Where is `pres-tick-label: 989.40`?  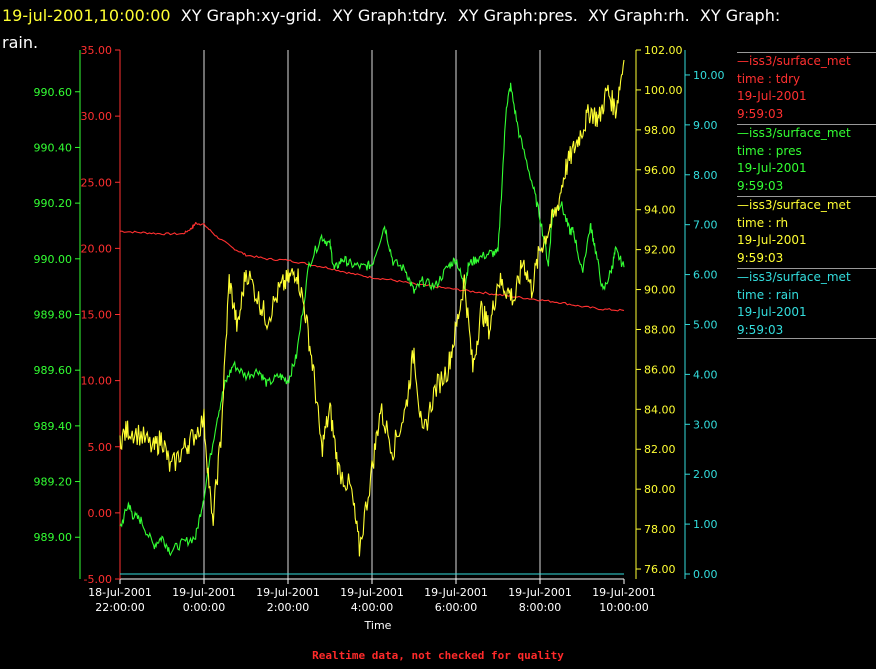 pres-tick-label: 989.40 is located at coordinates (53, 426).